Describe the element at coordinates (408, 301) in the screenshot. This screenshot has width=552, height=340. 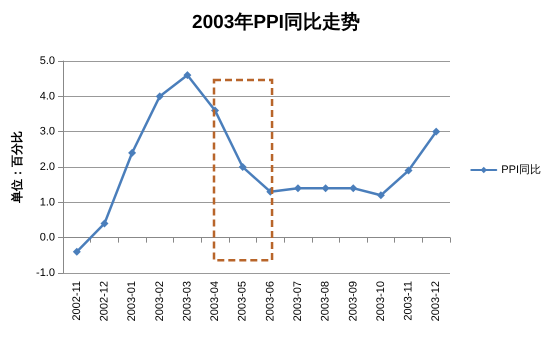
I see `x-tick-label: 2003-11` at that location.